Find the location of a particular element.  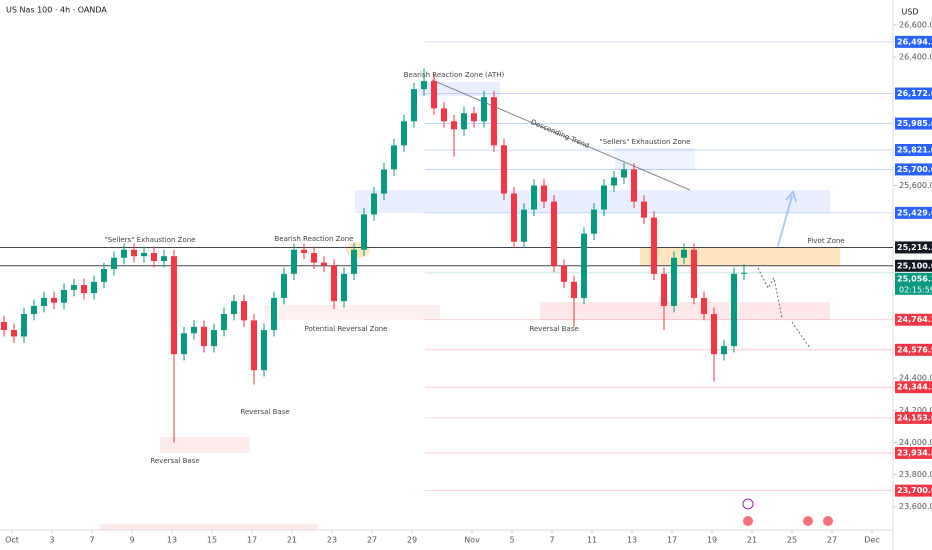

chart-title: US Nas 100 · 4h · OANDA is located at coordinates (56, 10).